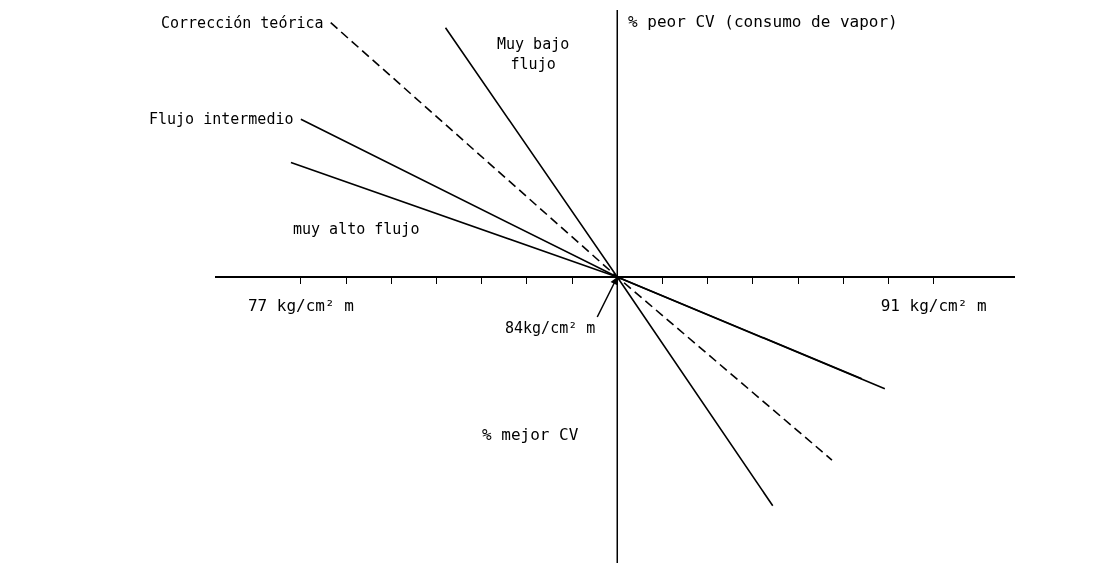 This screenshot has width=1108, height=573. Describe the element at coordinates (550, 328) in the screenshot. I see `annotation: 84kg/cm² m` at that location.